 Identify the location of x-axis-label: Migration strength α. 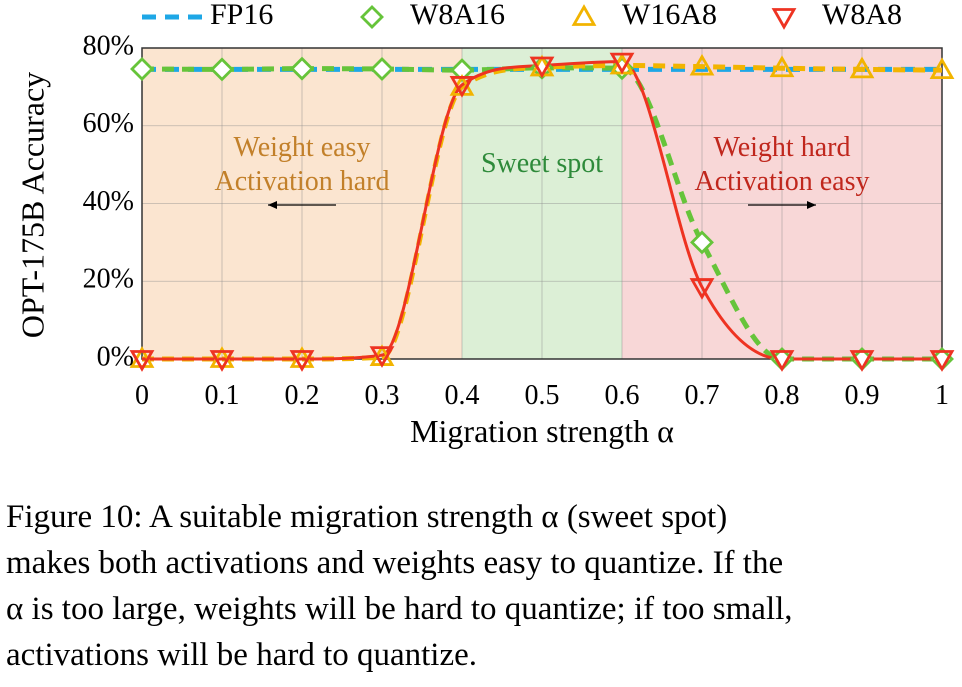
(542, 431).